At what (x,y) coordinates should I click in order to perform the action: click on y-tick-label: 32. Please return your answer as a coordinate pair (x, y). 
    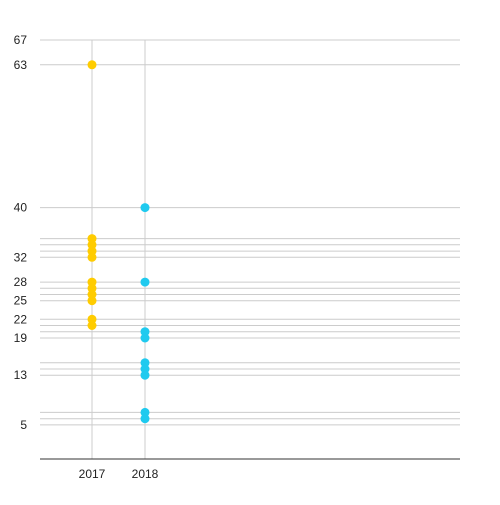
    Looking at the image, I should click on (21, 257).